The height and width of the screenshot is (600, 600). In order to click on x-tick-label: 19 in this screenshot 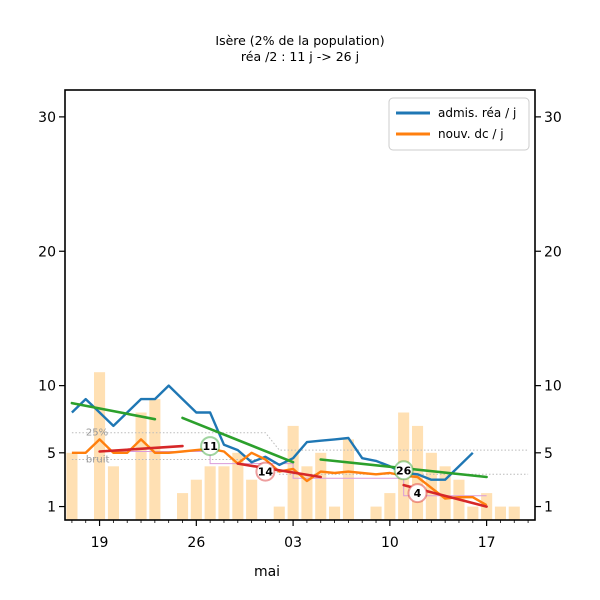, I will do `click(100, 543)`.